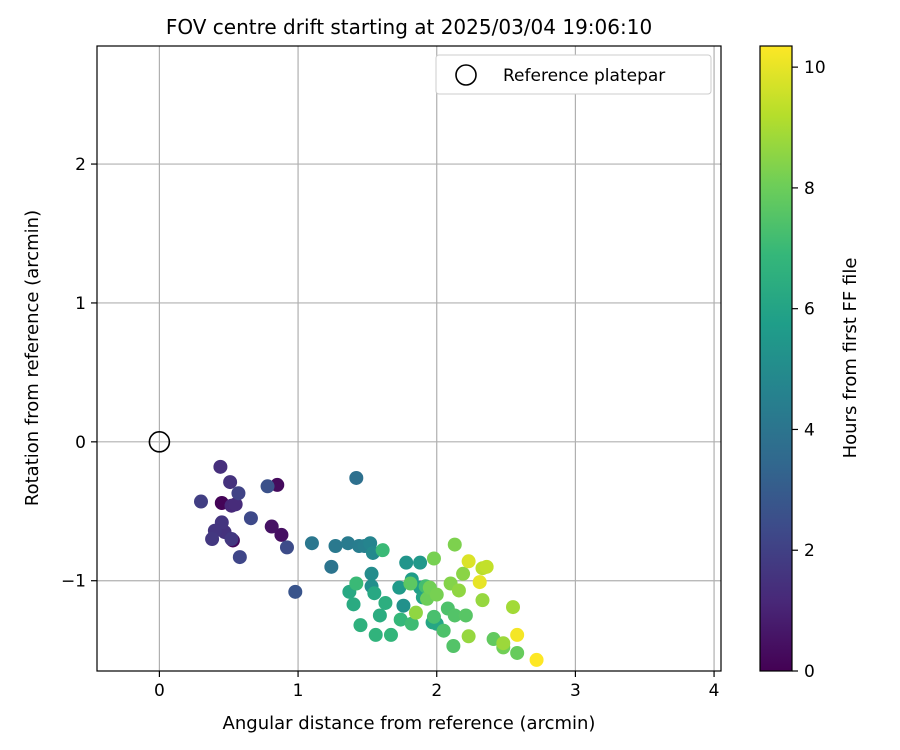 The height and width of the screenshot is (750, 900). Describe the element at coordinates (369, 563) in the screenshot. I see `scatter-points` at that location.